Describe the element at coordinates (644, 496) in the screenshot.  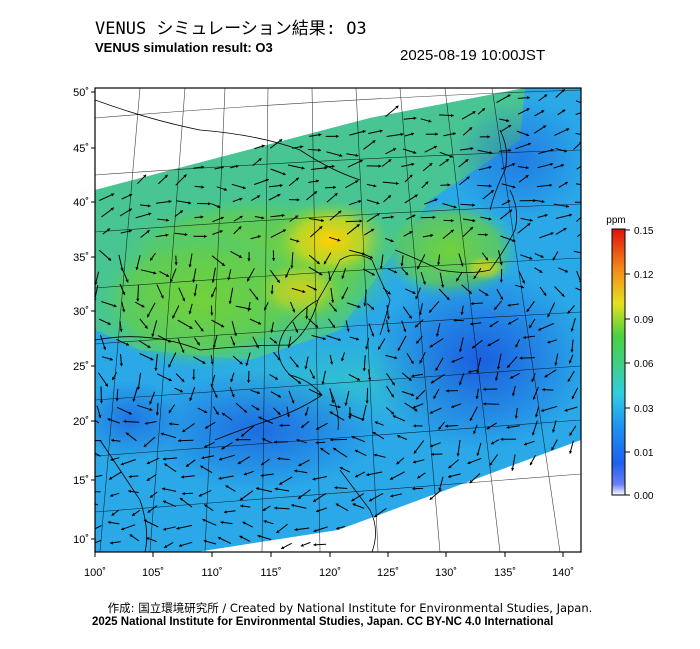
I see `colorbar-tick-0.00: 0.00` at that location.